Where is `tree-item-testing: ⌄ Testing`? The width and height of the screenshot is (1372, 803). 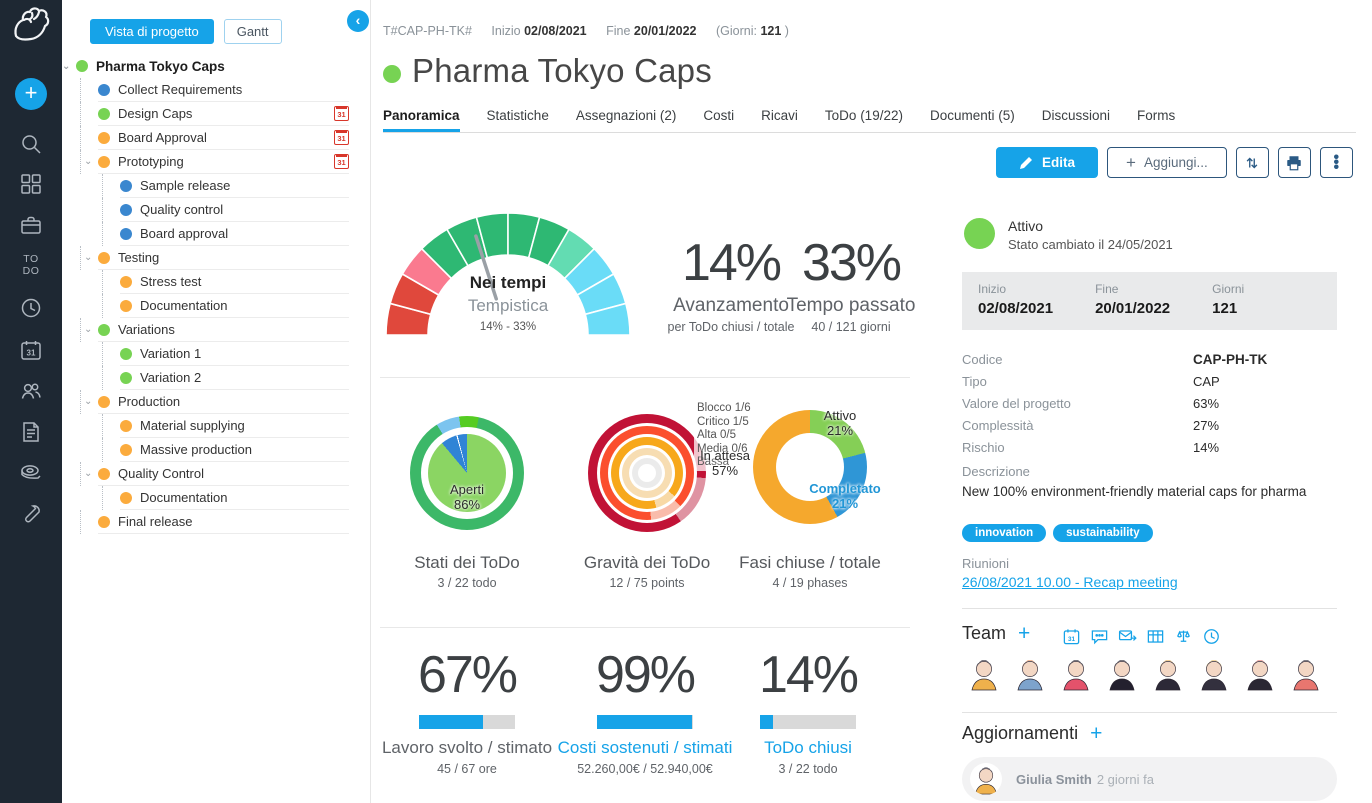 tree-item-testing: ⌄ Testing is located at coordinates (216, 258).